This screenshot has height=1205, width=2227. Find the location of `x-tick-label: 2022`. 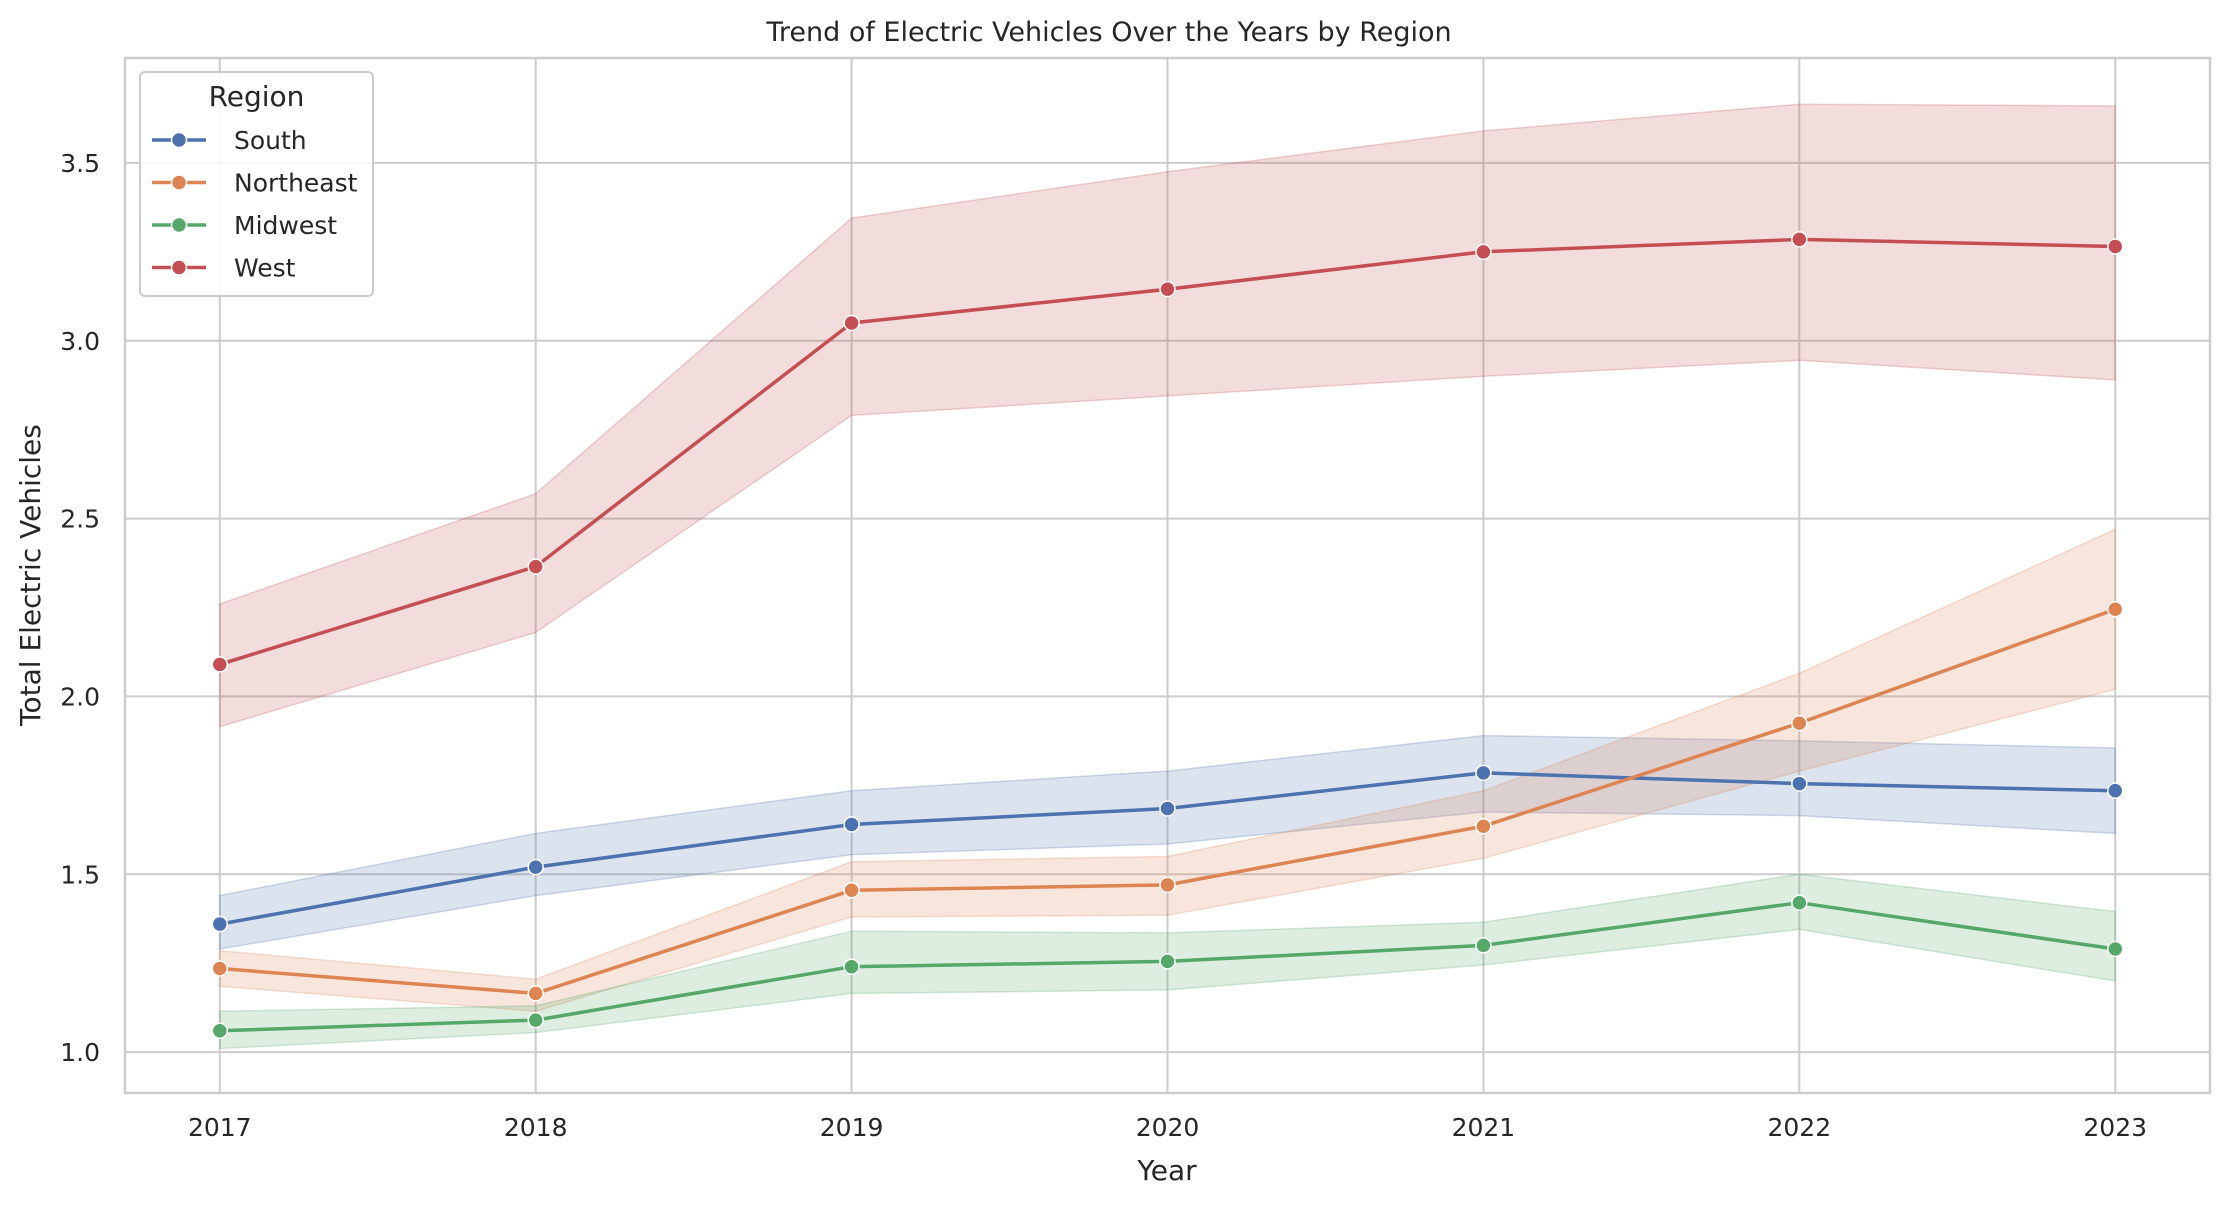

x-tick-label: 2022 is located at coordinates (1800, 1127).